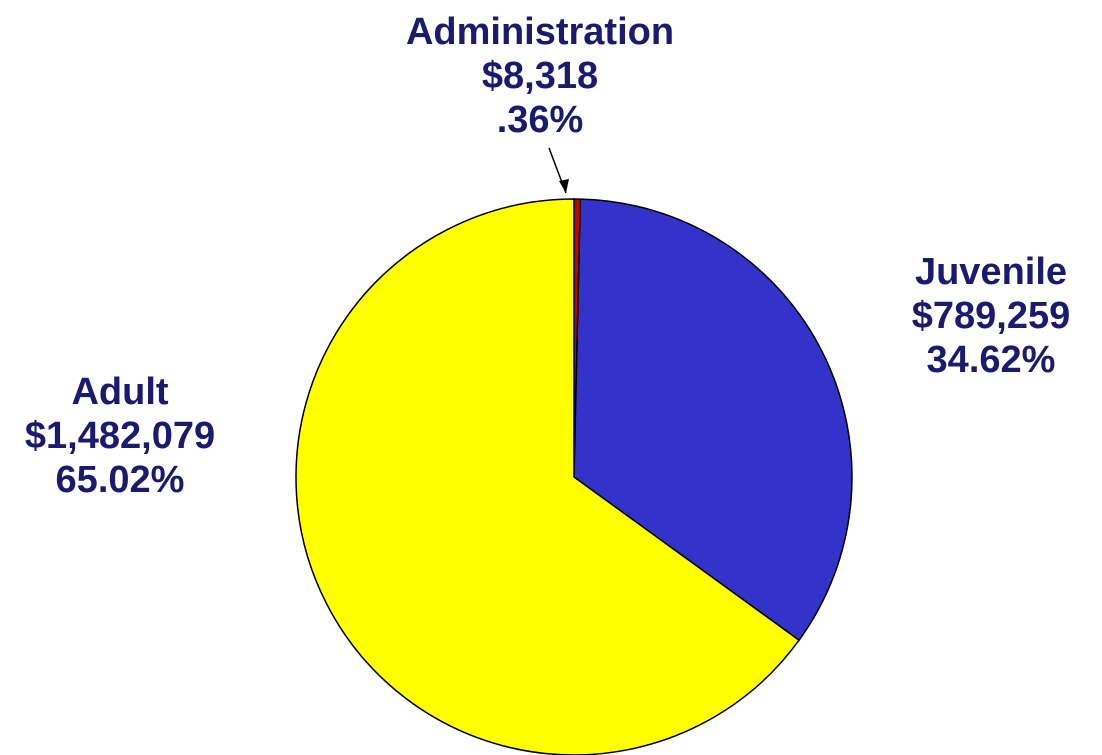 Image resolution: width=1102 pixels, height=755 pixels. I want to click on slice-label-adult: Adult $1,482,079 65.02%, so click(120, 436).